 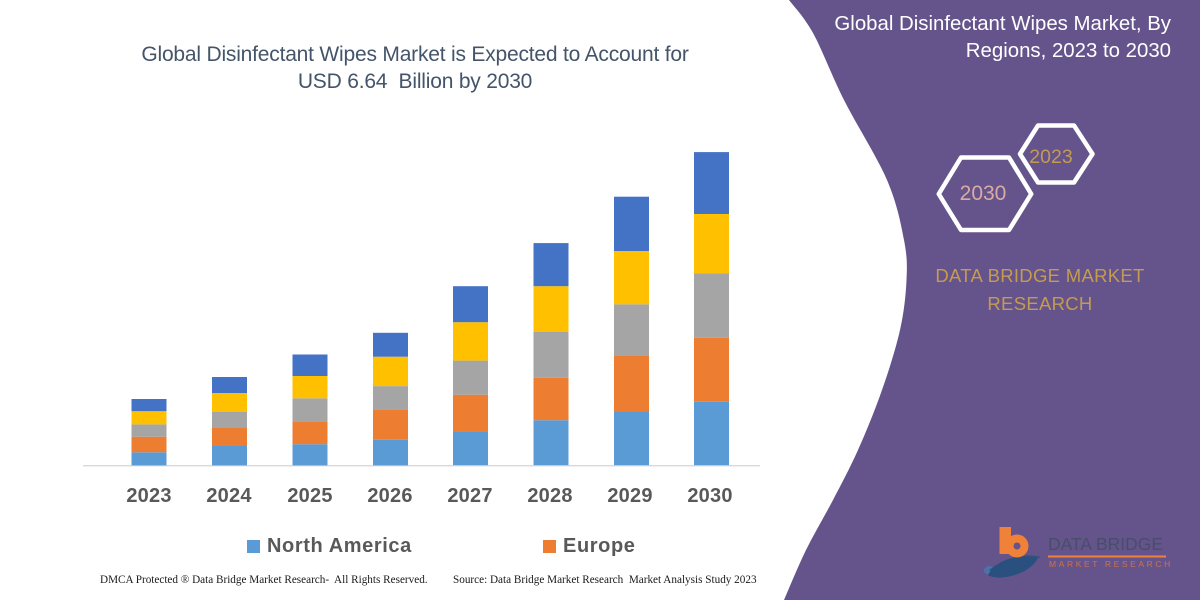 What do you see at coordinates (1105, 544) in the screenshot?
I see `svg-text: DATA BRIDGE` at bounding box center [1105, 544].